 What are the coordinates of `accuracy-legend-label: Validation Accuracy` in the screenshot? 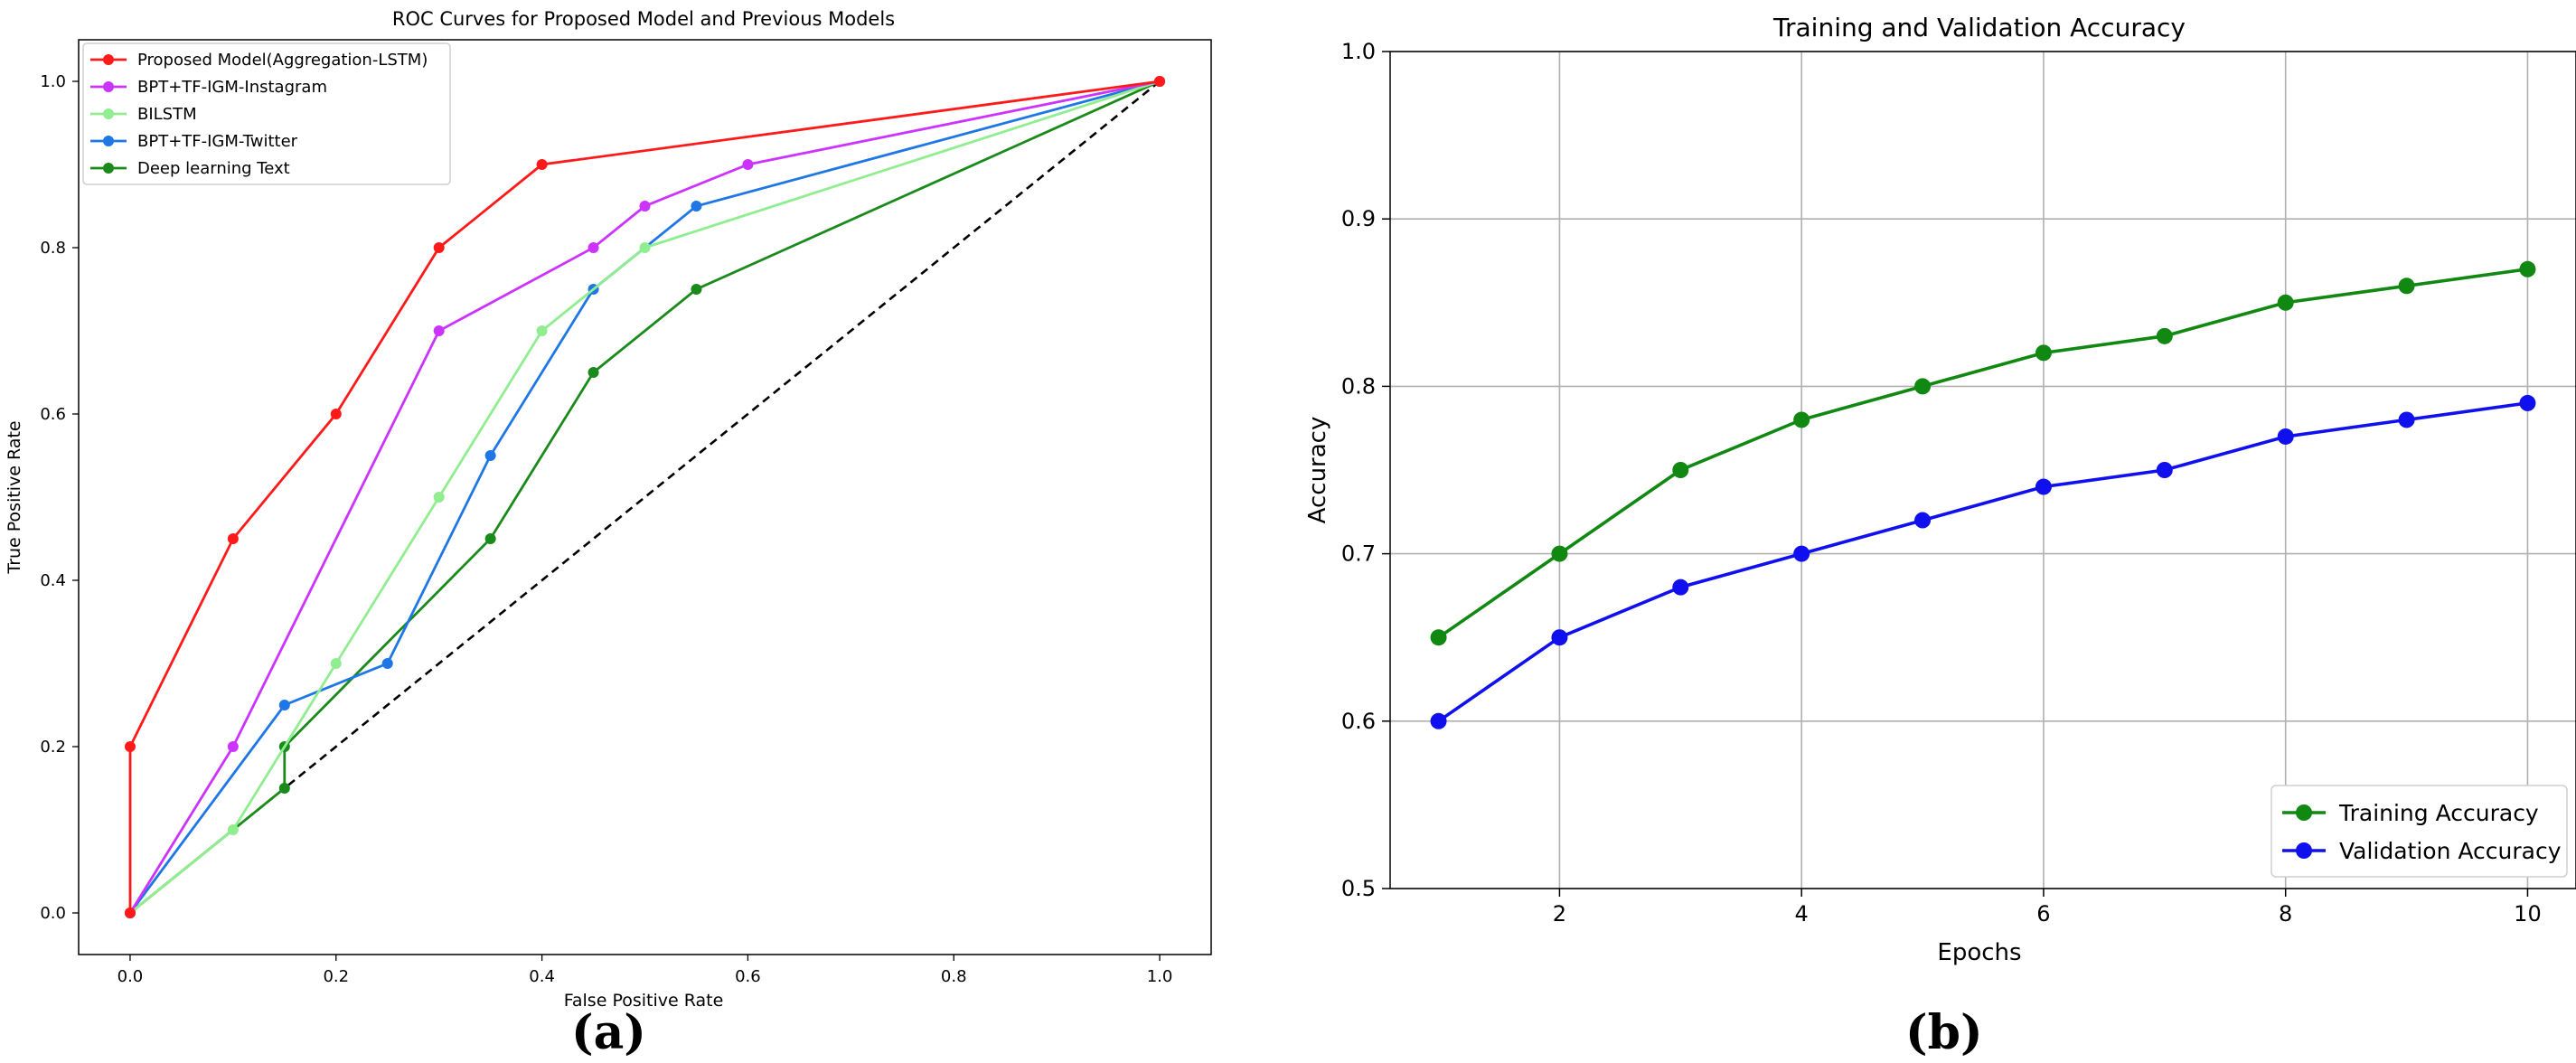 It's located at (2450, 851).